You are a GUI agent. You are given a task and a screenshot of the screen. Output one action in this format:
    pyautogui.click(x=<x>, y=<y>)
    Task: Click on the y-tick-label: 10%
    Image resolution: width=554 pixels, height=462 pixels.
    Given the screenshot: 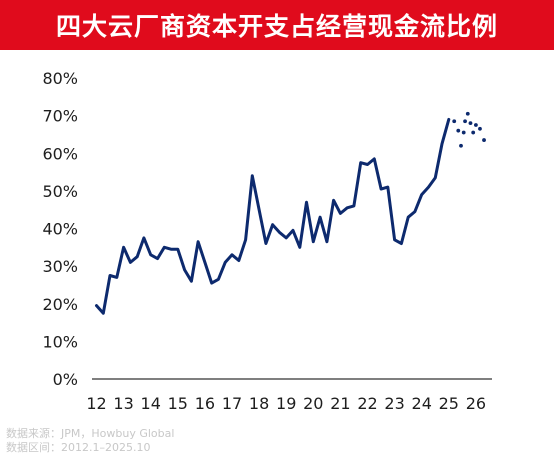 What is the action you would take?
    pyautogui.click(x=60, y=341)
    